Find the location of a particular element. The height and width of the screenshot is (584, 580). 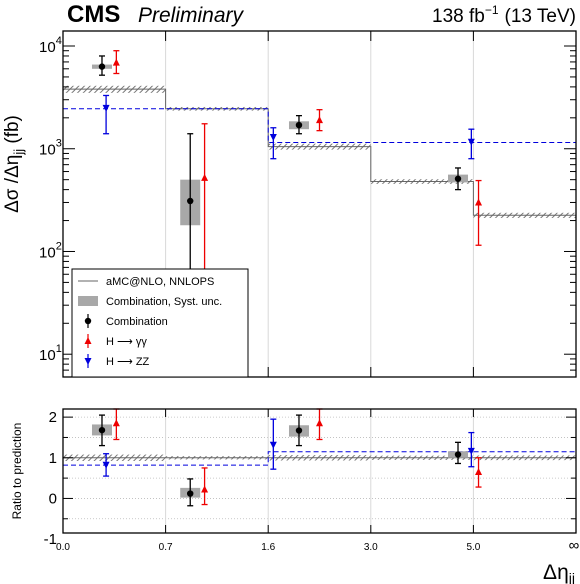

y-tick-label: 10³ is located at coordinates (50, 148).